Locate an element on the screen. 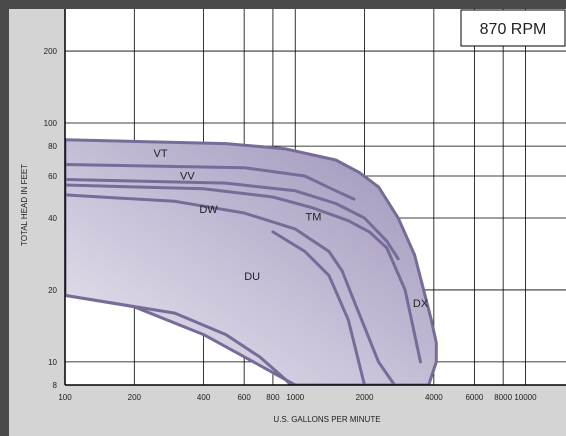  y-tick-label: 100 is located at coordinates (51, 123).